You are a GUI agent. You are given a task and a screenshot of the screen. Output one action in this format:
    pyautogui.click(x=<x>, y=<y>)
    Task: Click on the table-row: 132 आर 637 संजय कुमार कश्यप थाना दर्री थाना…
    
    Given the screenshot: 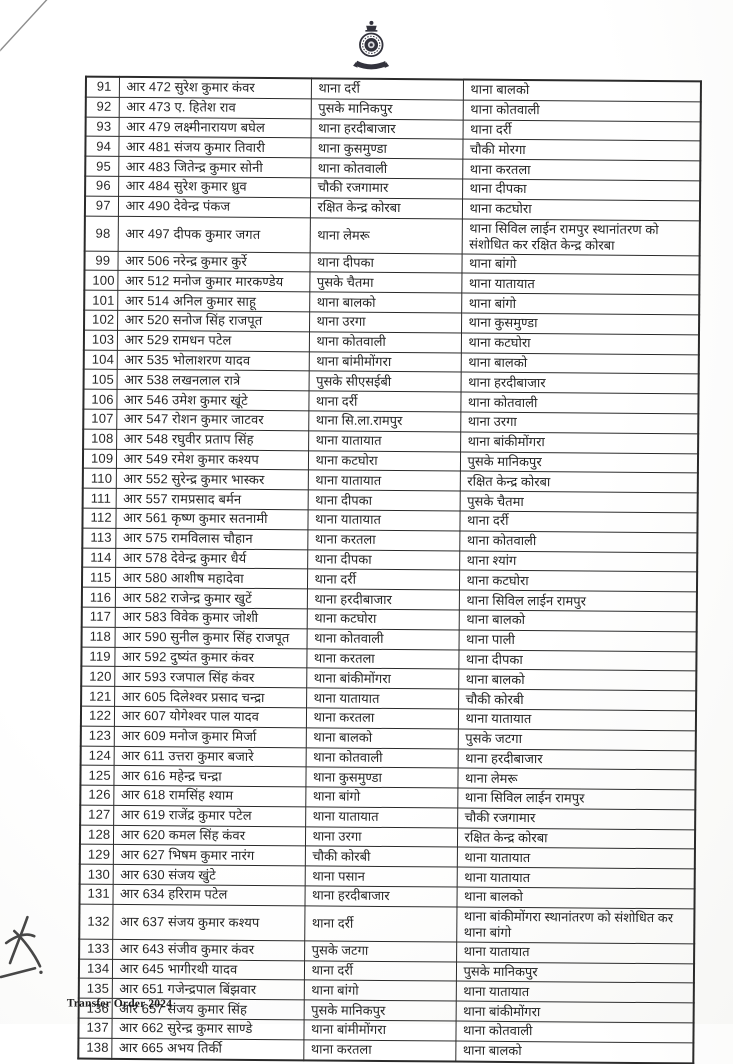 What is the action you would take?
    pyautogui.click(x=387, y=923)
    